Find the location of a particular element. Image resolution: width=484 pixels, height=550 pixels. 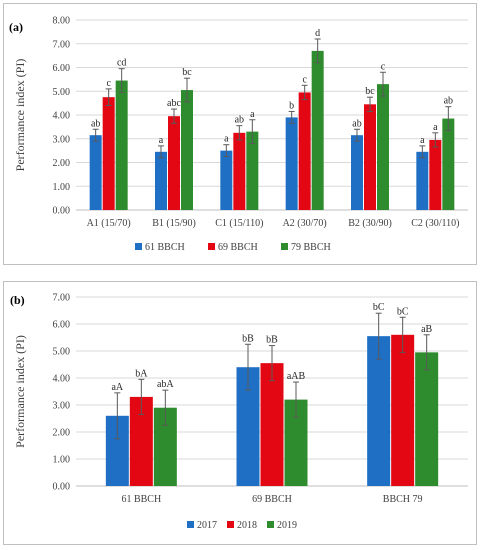

significance-label: aA is located at coordinates (117, 387).